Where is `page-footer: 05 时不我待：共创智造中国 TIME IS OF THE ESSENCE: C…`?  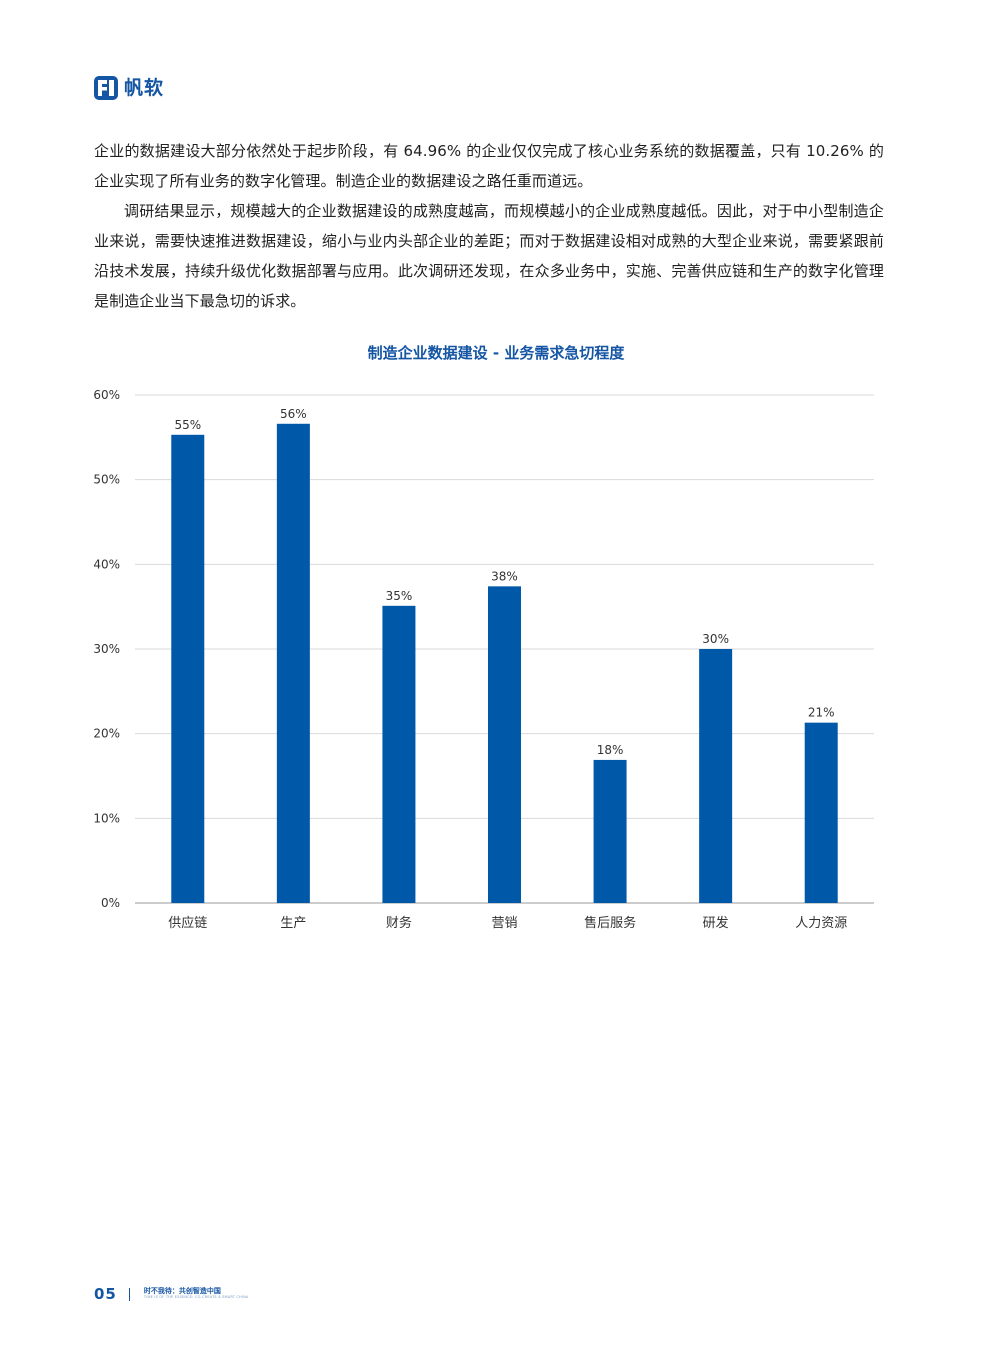 page-footer: 05 时不我待：共创智造中国 TIME IS OF THE ESSENCE: C… is located at coordinates (171, 1294).